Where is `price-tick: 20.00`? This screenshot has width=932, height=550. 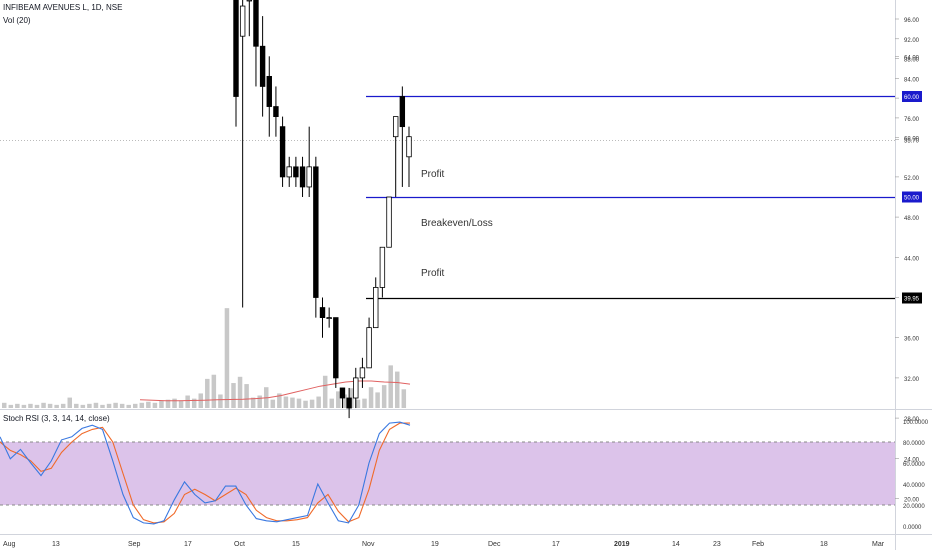 price-tick: 20.00 is located at coordinates (912, 500).